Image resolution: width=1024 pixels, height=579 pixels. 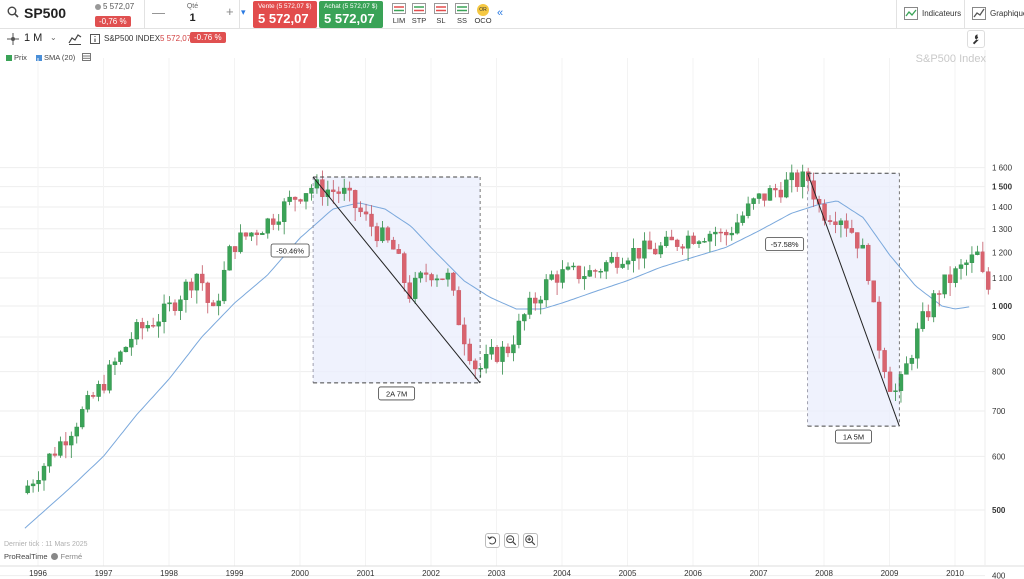 I want to click on indicators-button: Indicateurs, so click(x=929, y=14).